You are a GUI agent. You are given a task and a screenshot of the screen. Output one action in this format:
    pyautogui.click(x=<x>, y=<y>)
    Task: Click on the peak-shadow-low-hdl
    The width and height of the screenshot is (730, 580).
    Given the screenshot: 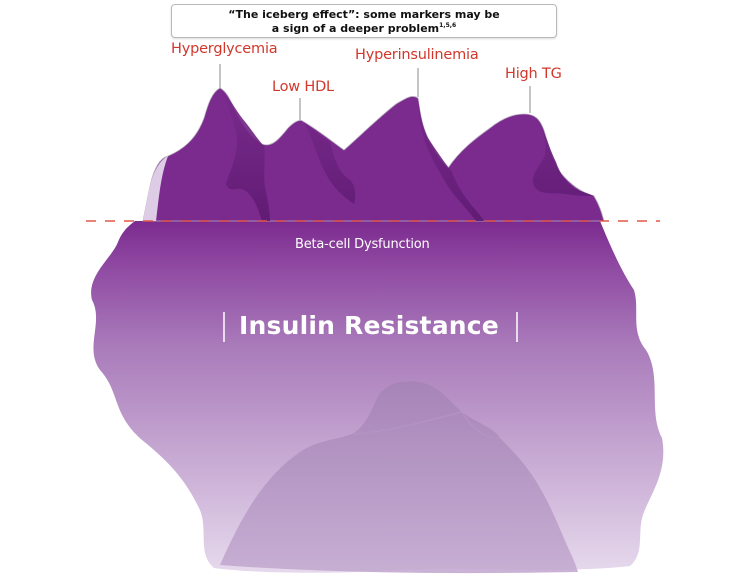 What is the action you would take?
    pyautogui.click(x=330, y=163)
    